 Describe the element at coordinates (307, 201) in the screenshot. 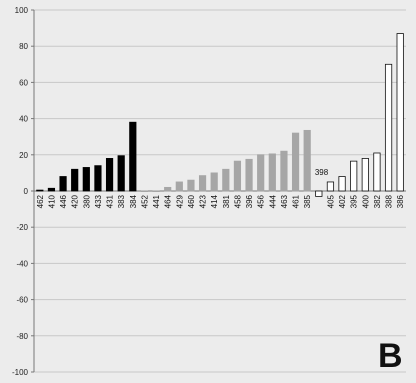

I see `x-tick-label: 385` at that location.